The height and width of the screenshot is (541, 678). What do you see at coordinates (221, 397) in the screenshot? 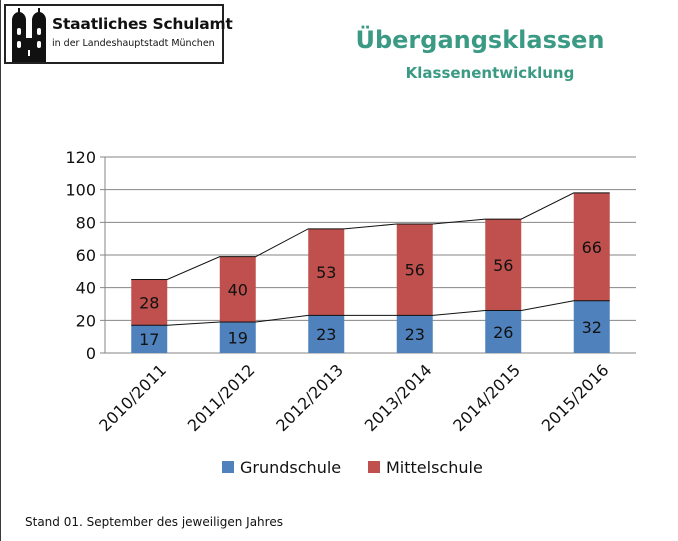
I see `x-tick-label: 2011/2012` at bounding box center [221, 397].